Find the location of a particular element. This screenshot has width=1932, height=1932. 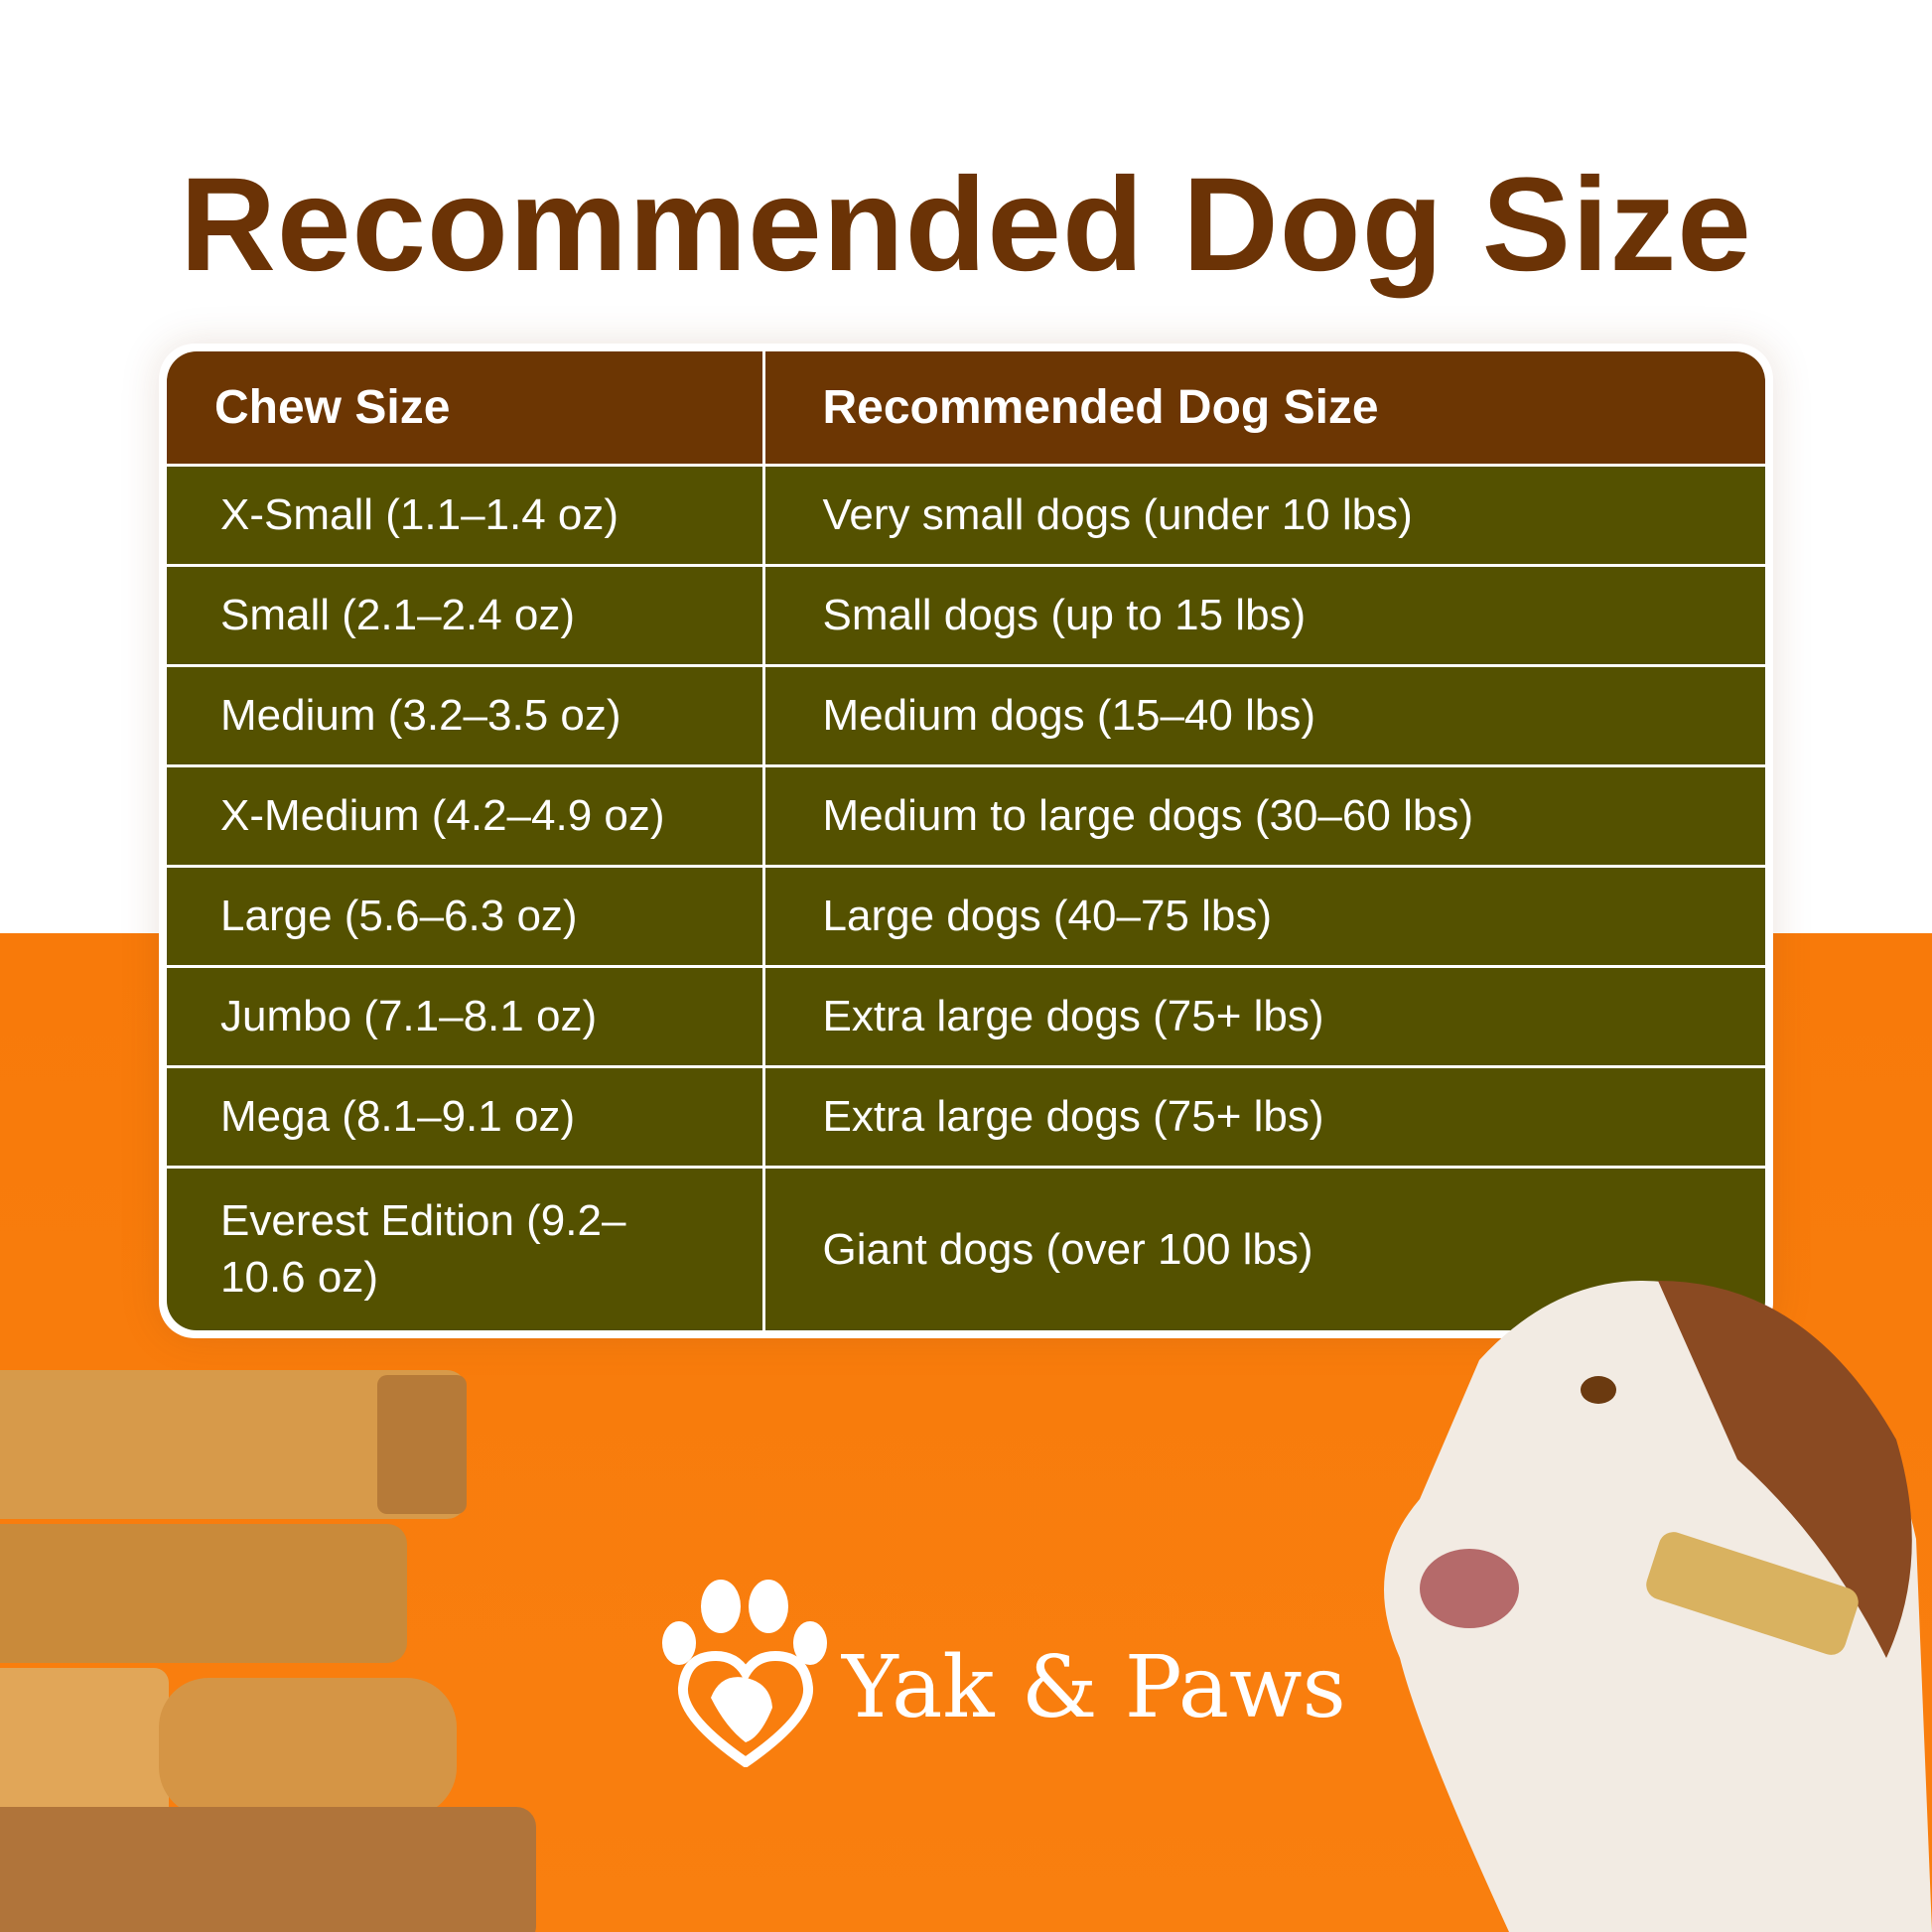

table-header-row: Chew Size Recommended Dog Size is located at coordinates (966, 409).